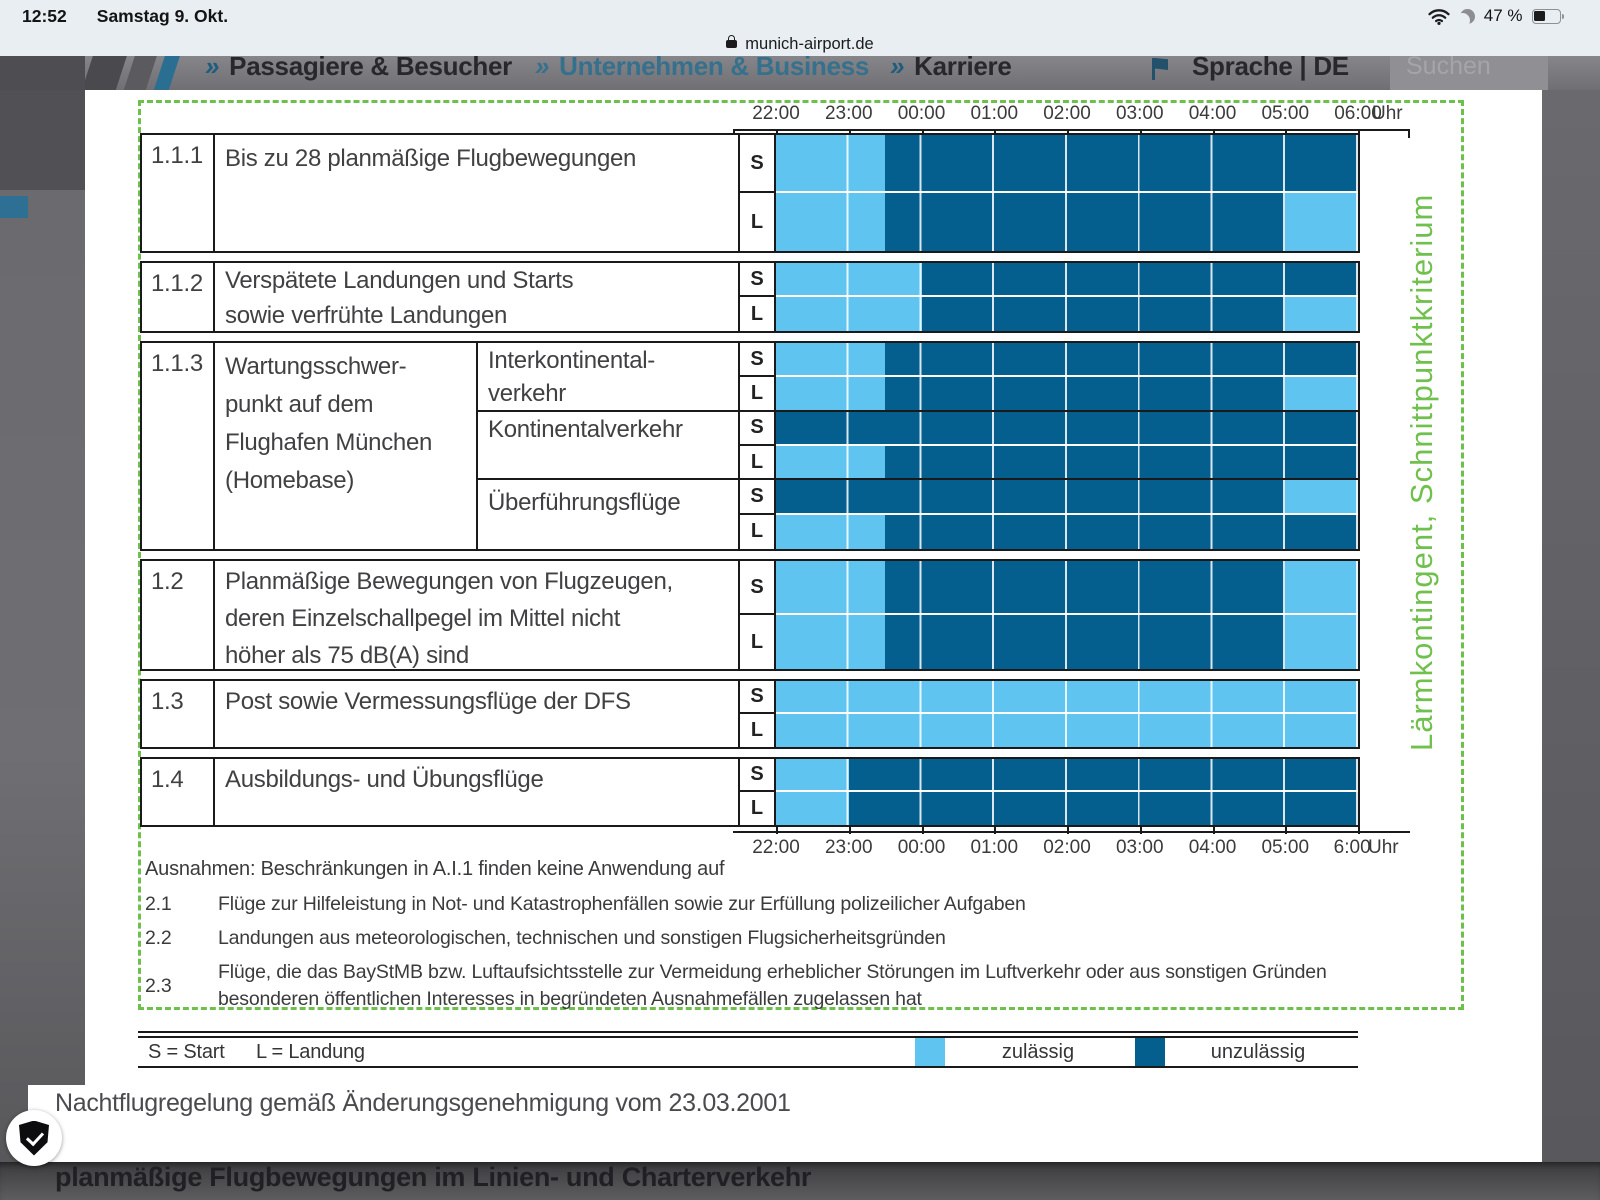 Image resolution: width=1600 pixels, height=1200 pixels. What do you see at coordinates (702, 69) in the screenshot?
I see `nav-item-business: » Unternehmen & Business` at bounding box center [702, 69].